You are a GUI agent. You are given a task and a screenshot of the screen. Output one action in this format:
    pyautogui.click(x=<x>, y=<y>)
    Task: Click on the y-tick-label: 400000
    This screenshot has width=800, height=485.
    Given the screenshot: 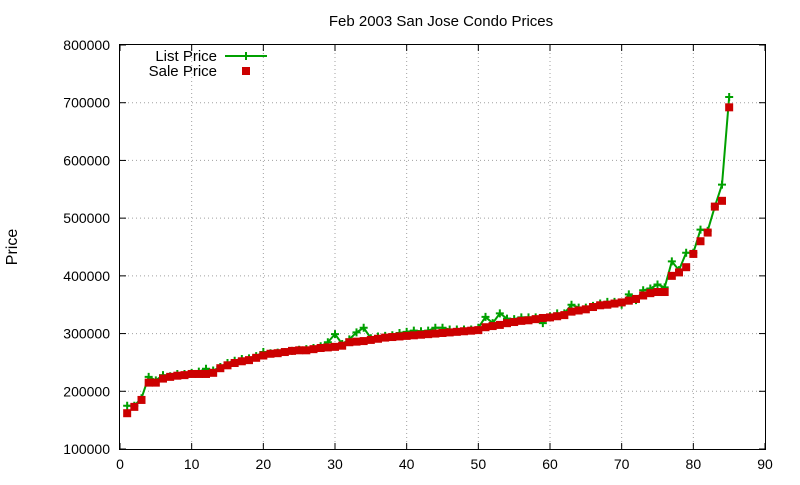 What is the action you would take?
    pyautogui.click(x=86, y=276)
    